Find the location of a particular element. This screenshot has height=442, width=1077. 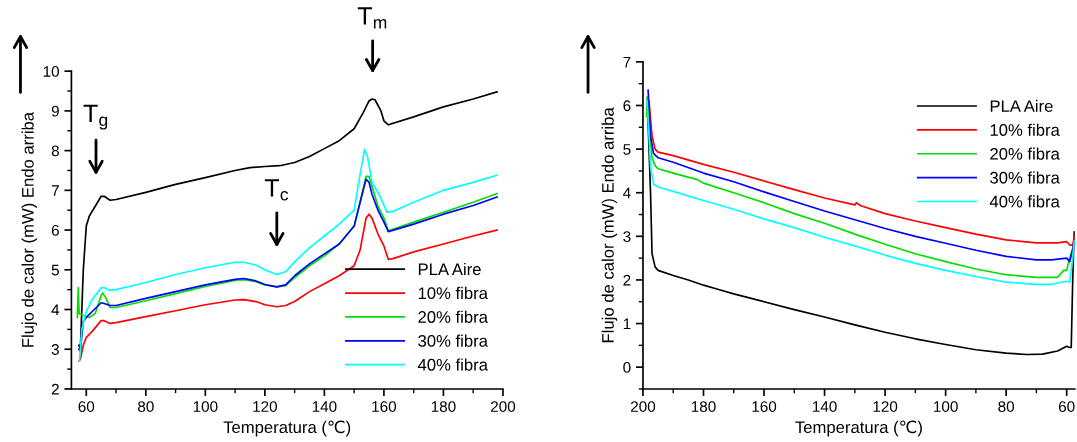

line-series is located at coordinates (861, 173).